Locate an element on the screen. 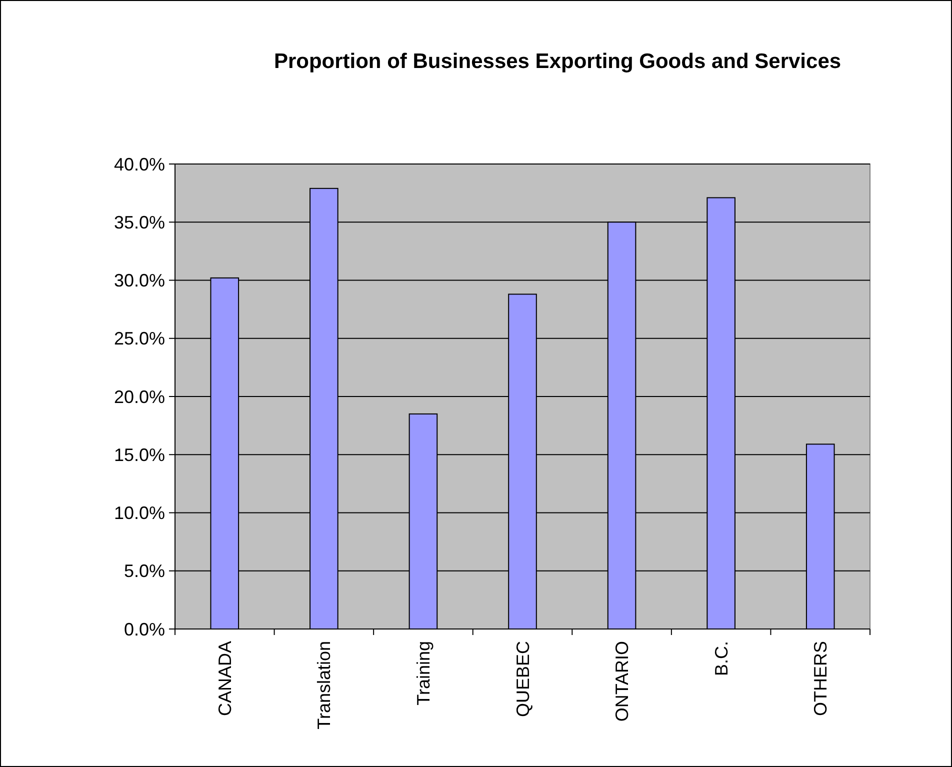 This screenshot has height=767, width=952. x-tick-label: OTHERS is located at coordinates (820, 678).